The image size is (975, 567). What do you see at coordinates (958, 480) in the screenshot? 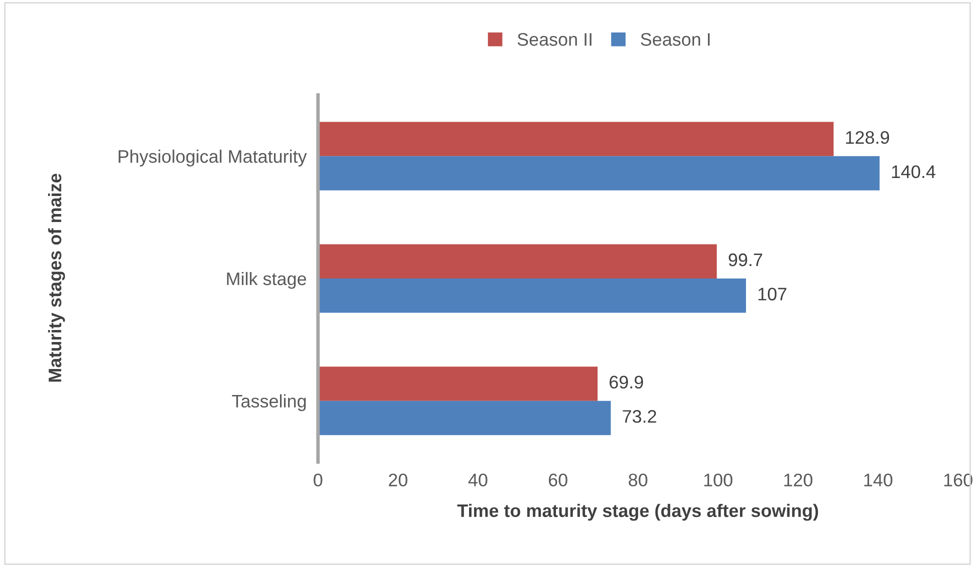
I see `x-tick-label: 160` at bounding box center [958, 480].